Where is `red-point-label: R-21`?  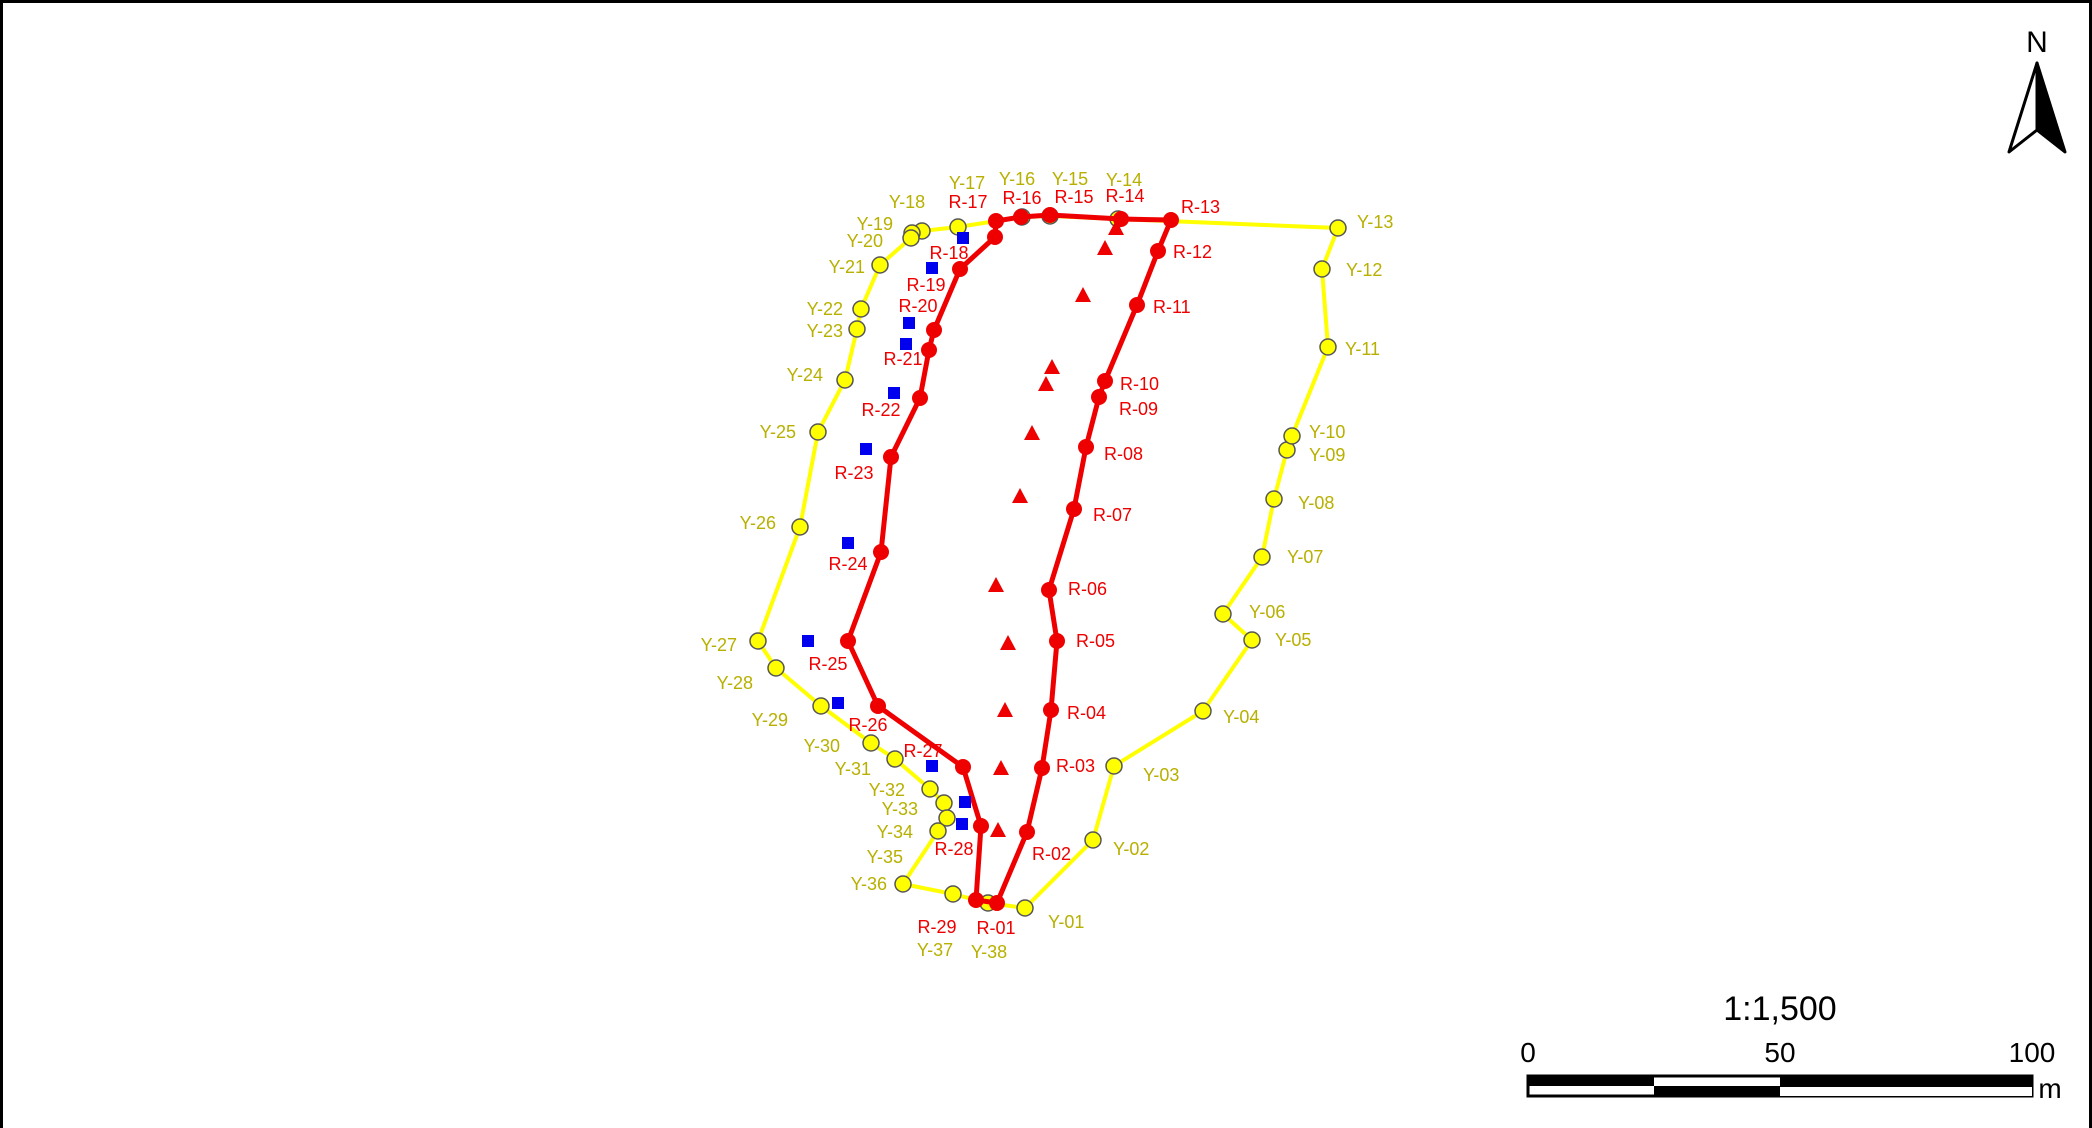 red-point-label: R-21 is located at coordinates (902, 359).